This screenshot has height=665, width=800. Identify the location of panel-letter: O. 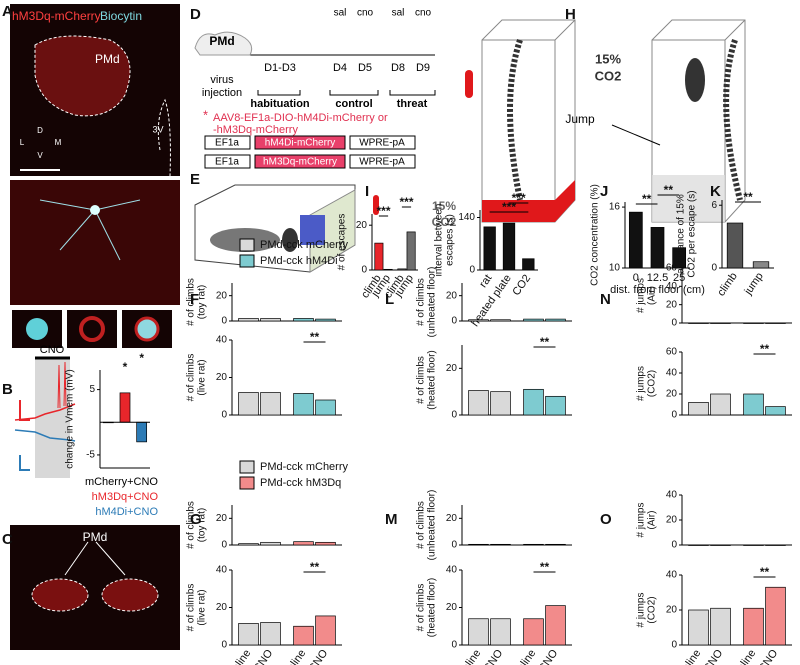
(606, 519).